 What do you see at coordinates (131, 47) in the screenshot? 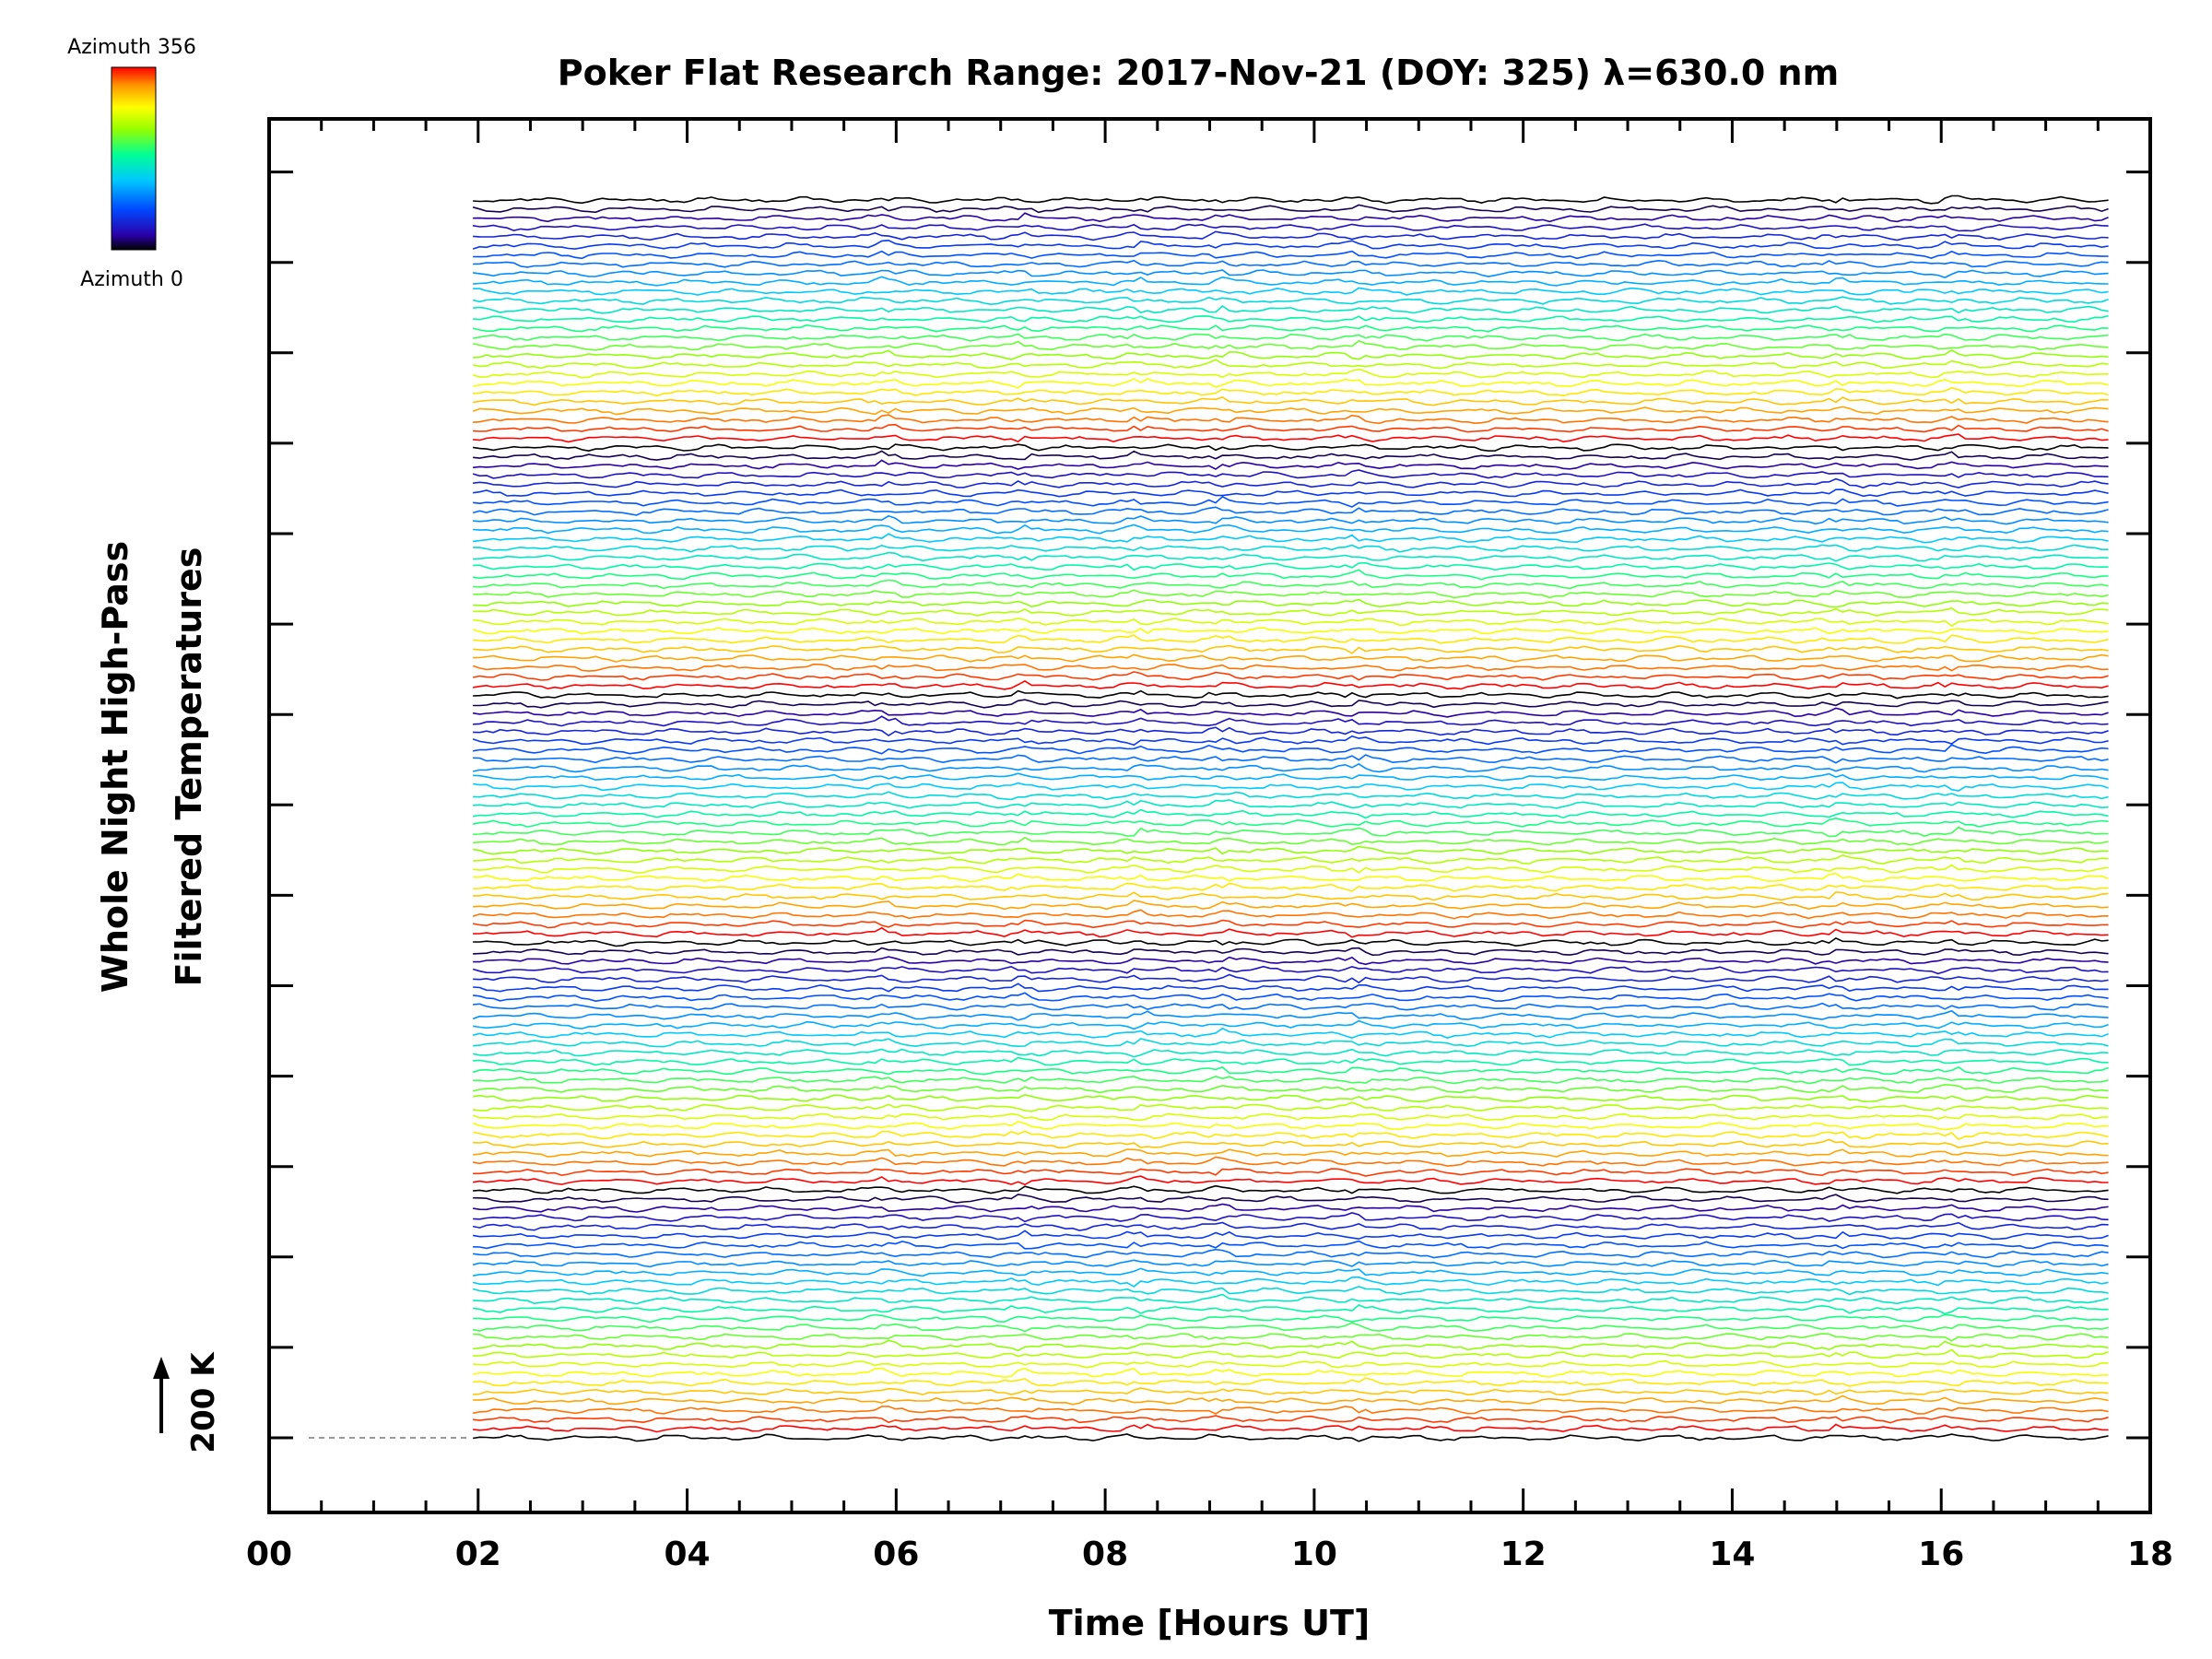
I see `colorbar-top-label: Azimuth 356` at bounding box center [131, 47].